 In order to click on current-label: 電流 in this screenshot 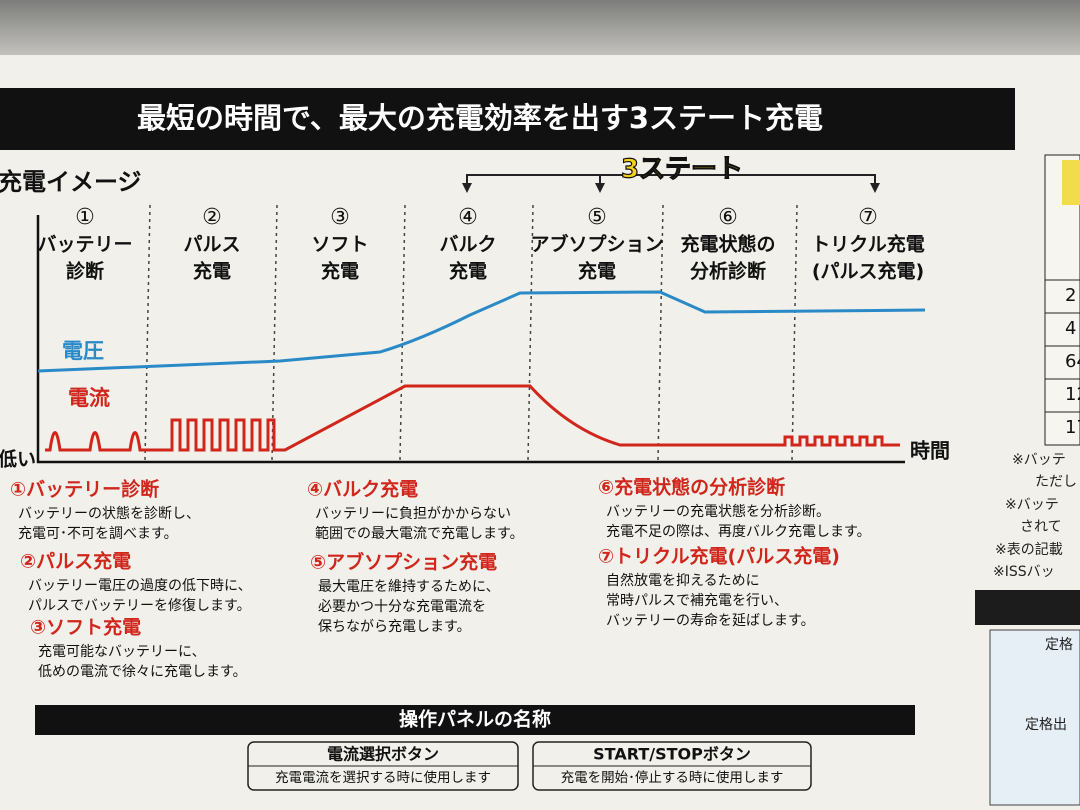, I will do `click(89, 398)`.